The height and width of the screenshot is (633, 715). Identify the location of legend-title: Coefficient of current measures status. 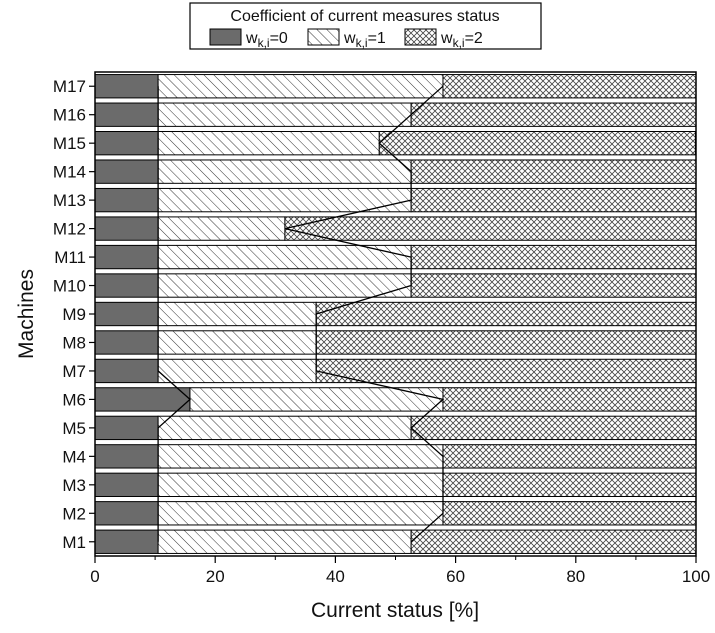
(364, 16).